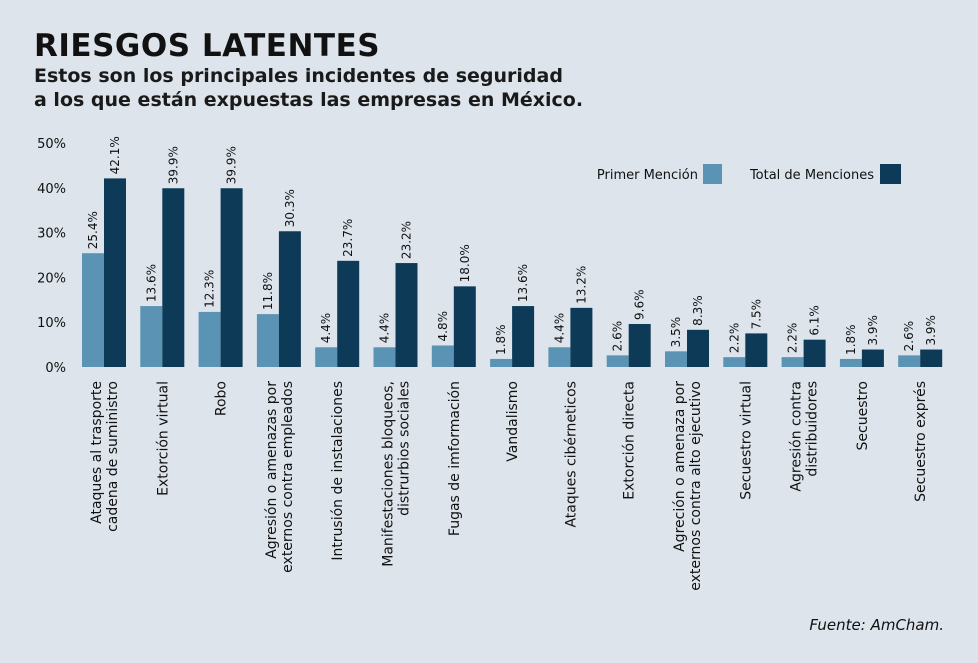  I want to click on y-tick-label: 10%, so click(51, 323).